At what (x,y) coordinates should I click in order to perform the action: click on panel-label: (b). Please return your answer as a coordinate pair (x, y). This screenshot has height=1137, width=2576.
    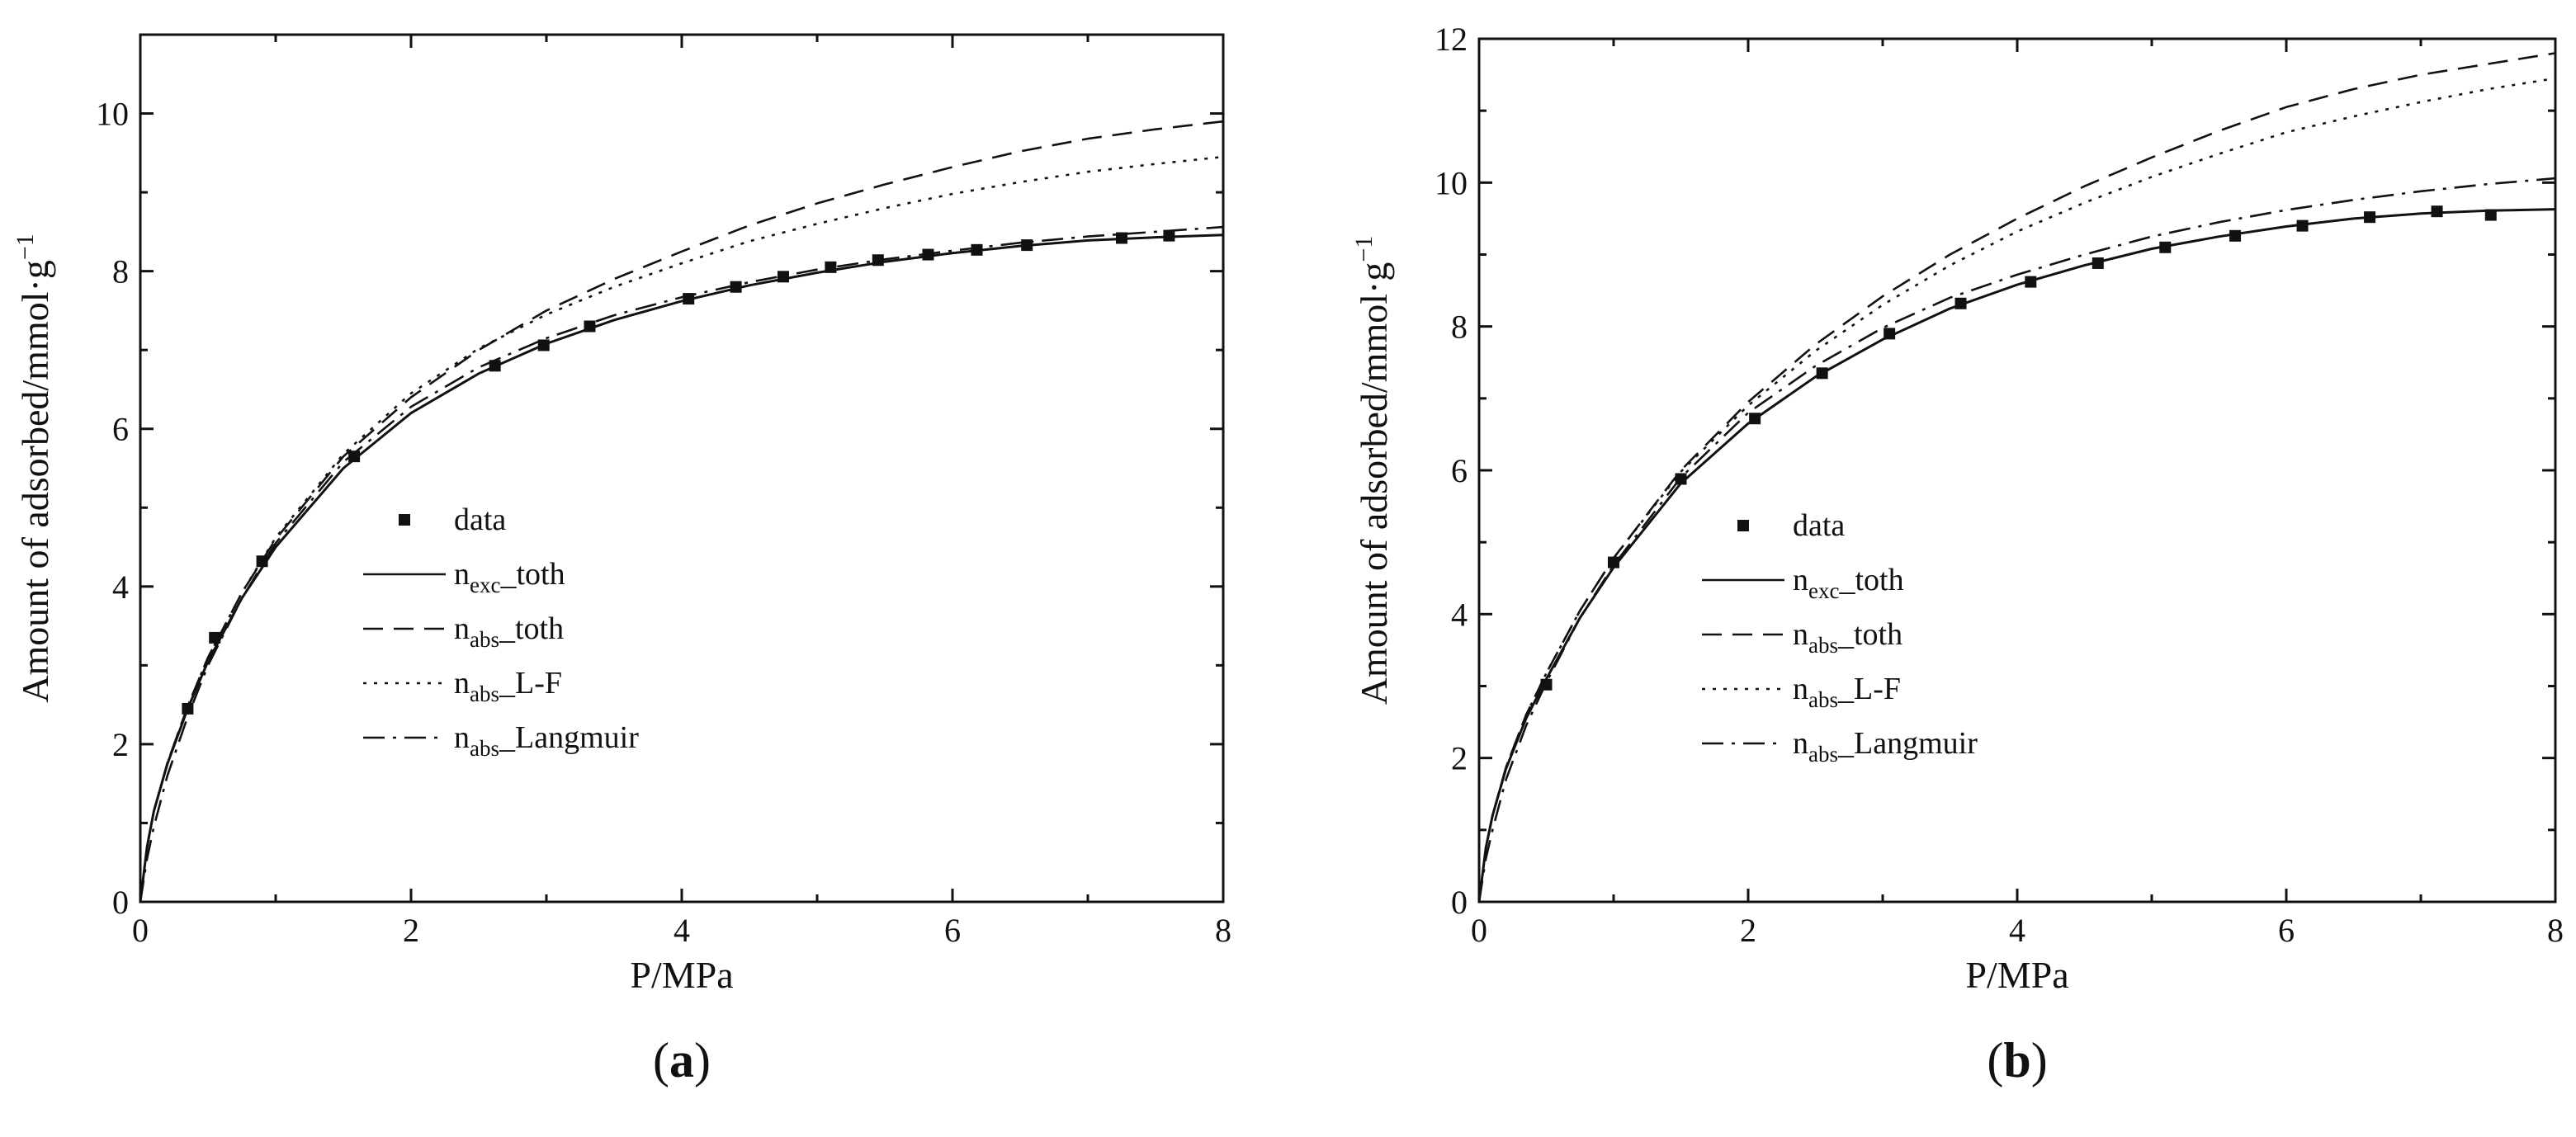
    Looking at the image, I should click on (2017, 1060).